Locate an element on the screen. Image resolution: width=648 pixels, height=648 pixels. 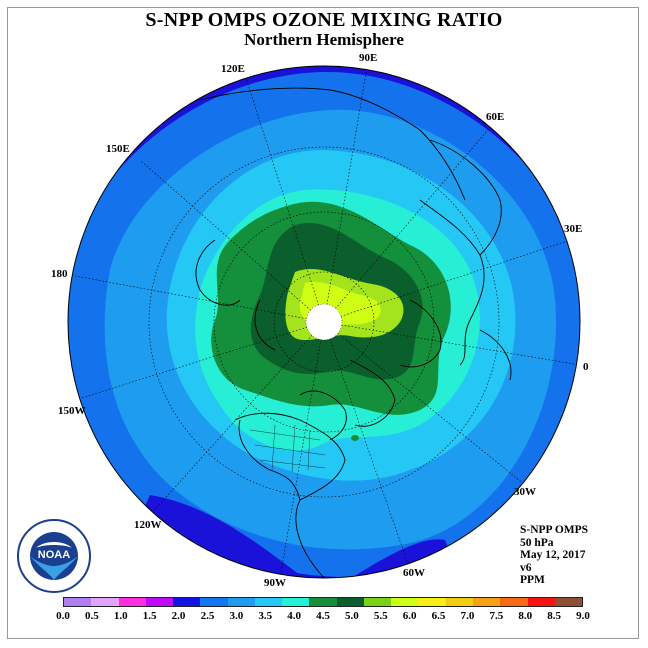
state-boundaries is located at coordinates (287, 448).